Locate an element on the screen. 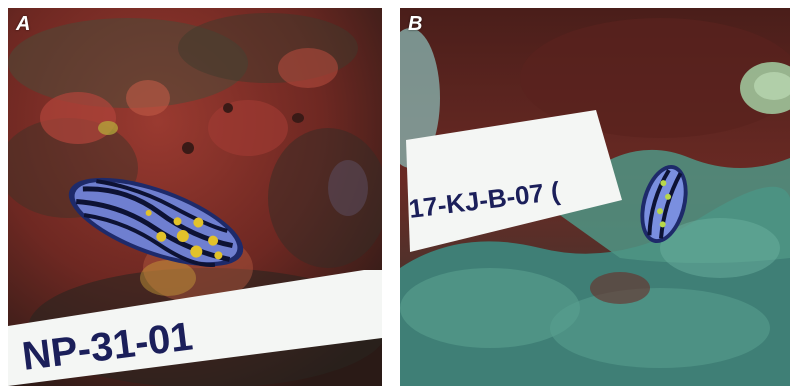 This screenshot has width=796, height=390. nudibranch-b is located at coordinates (664, 204).